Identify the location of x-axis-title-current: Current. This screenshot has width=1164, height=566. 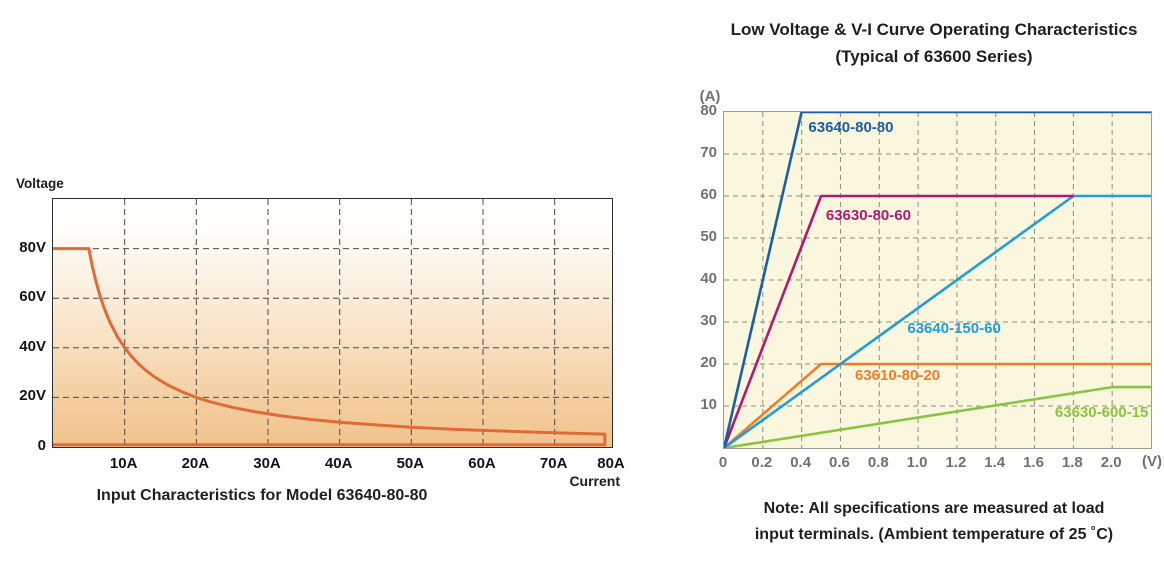
(594, 481).